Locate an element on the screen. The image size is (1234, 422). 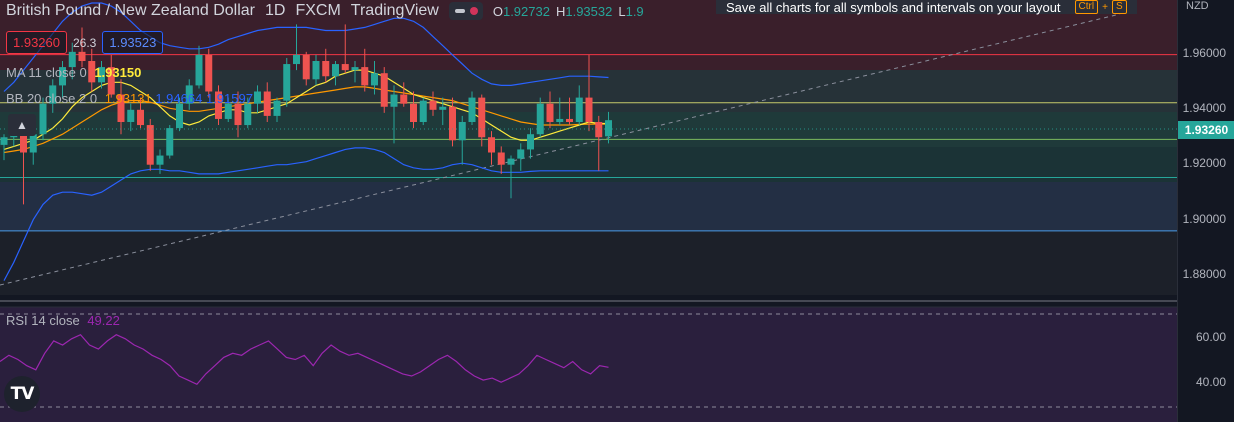
chevron-up-icon: ▲ is located at coordinates (22, 125).